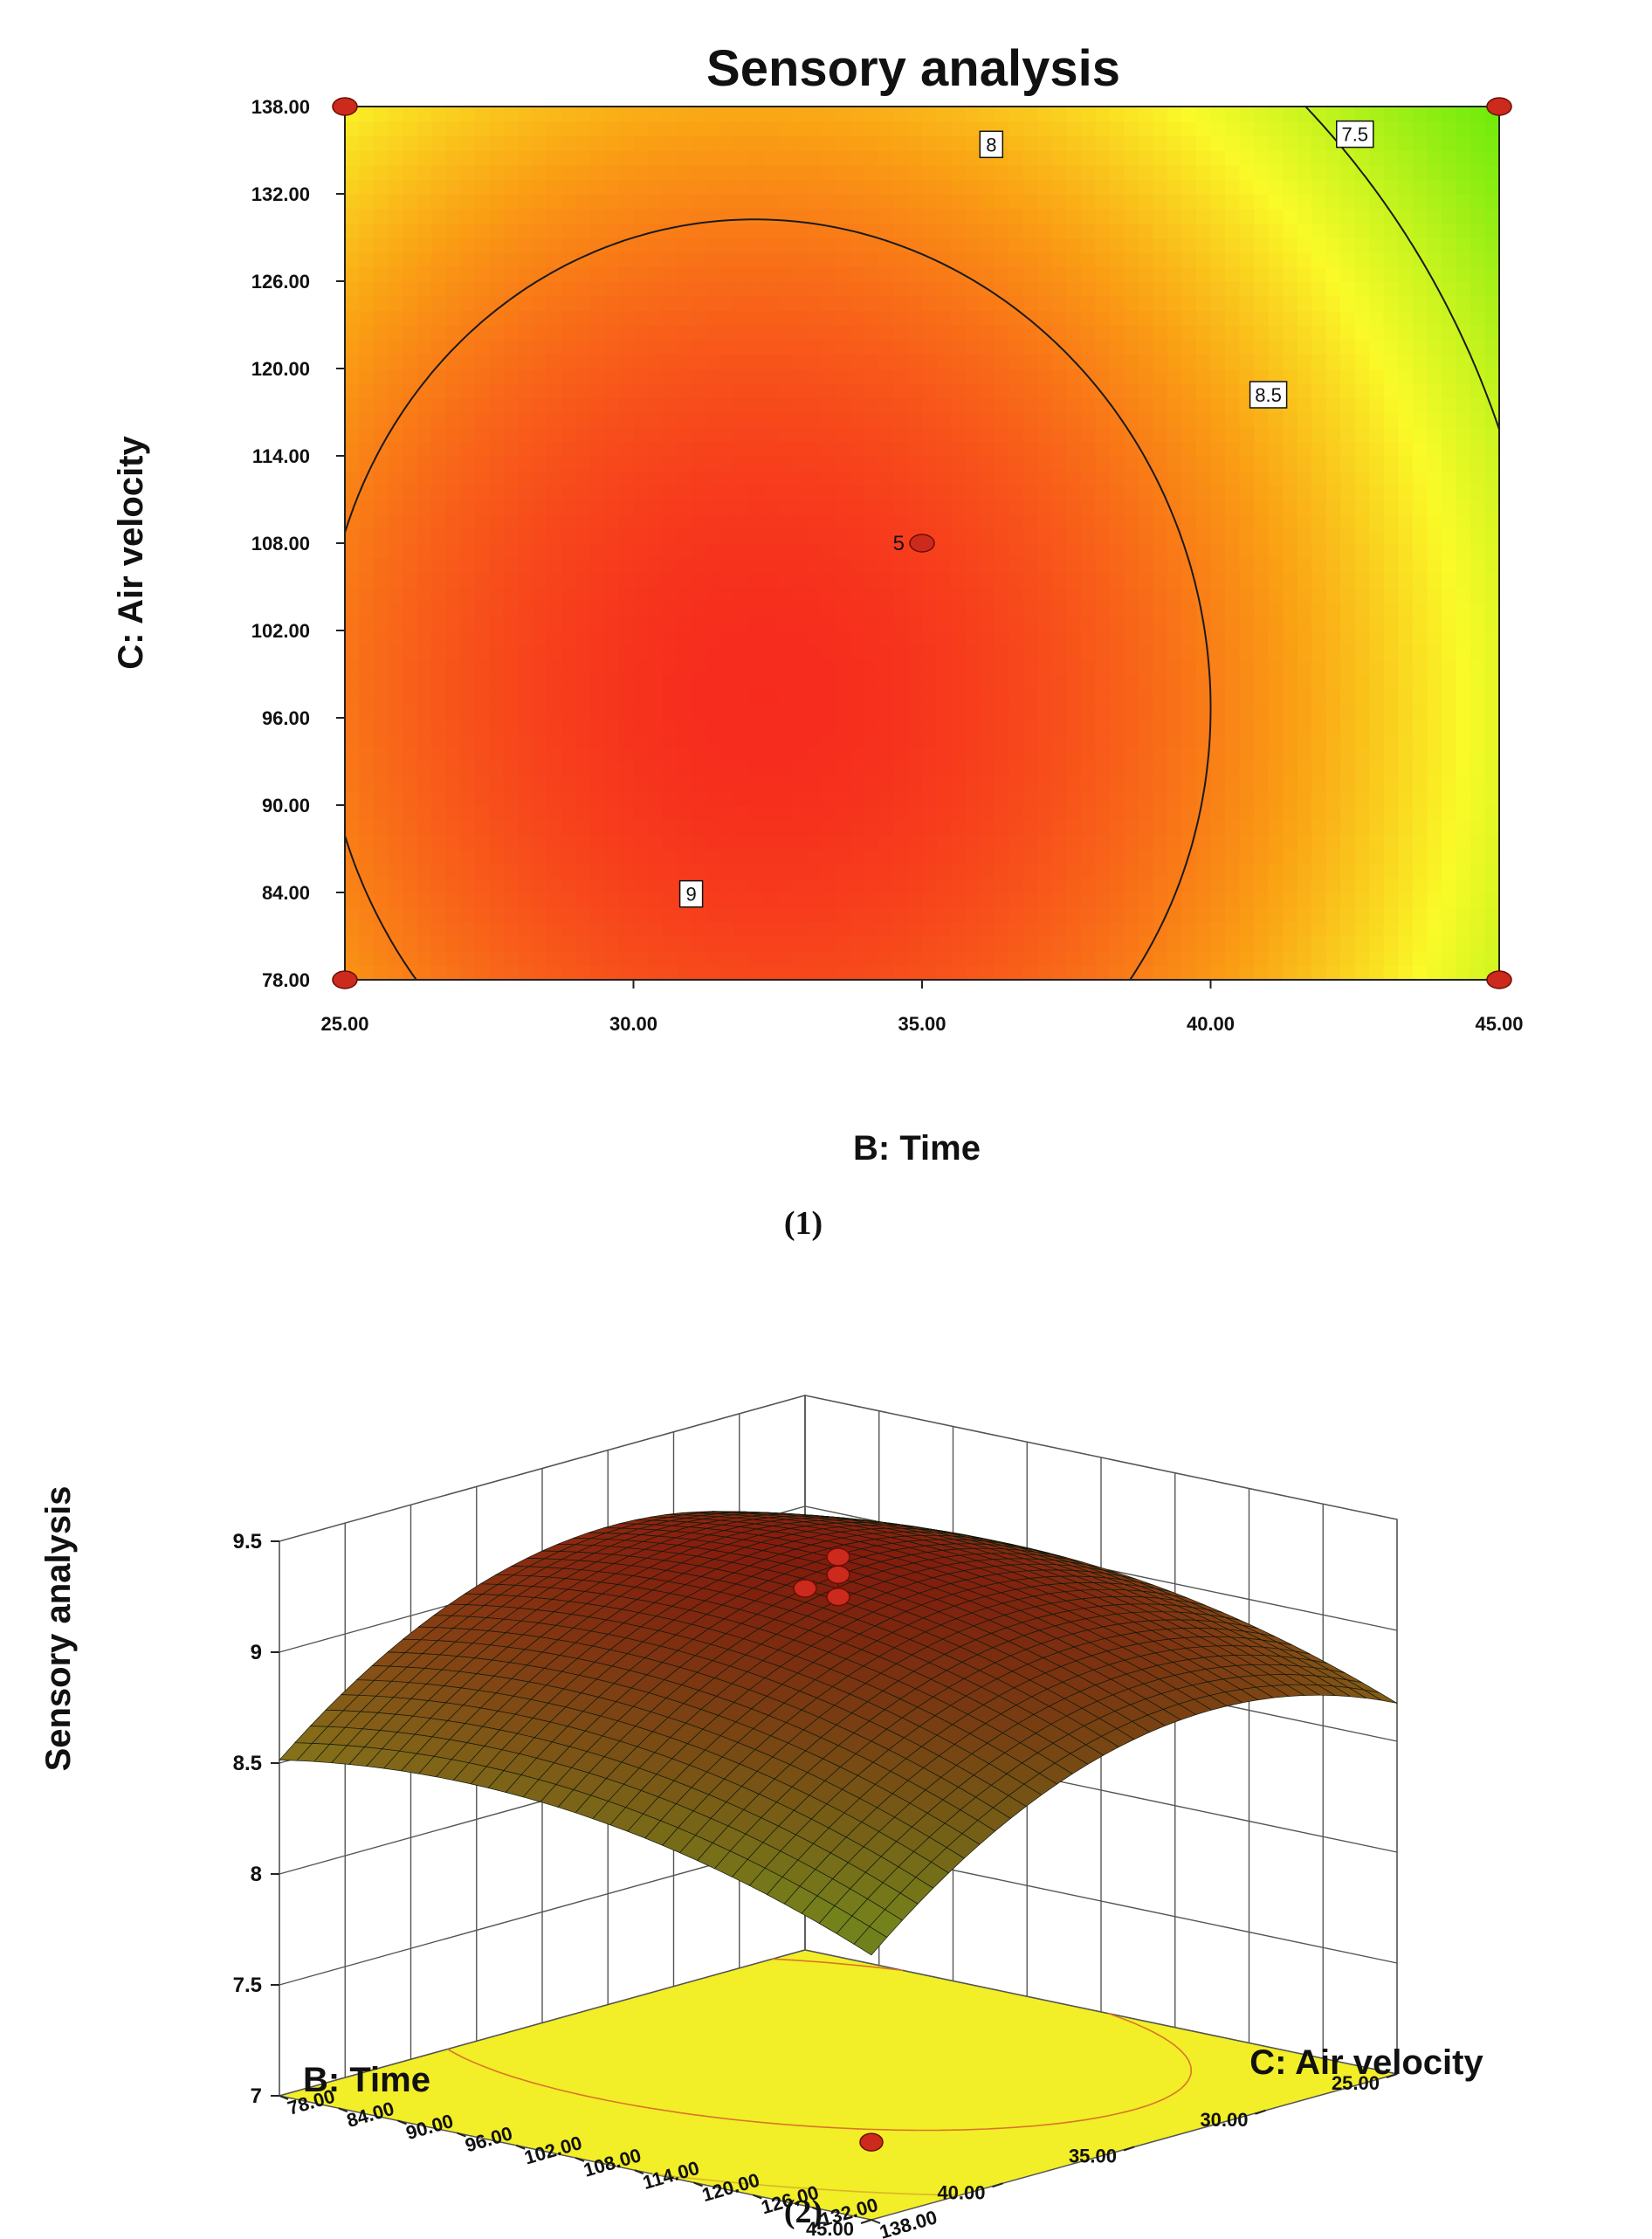  What do you see at coordinates (1211, 1024) in the screenshot?
I see `x-tick-label: 40.00` at bounding box center [1211, 1024].